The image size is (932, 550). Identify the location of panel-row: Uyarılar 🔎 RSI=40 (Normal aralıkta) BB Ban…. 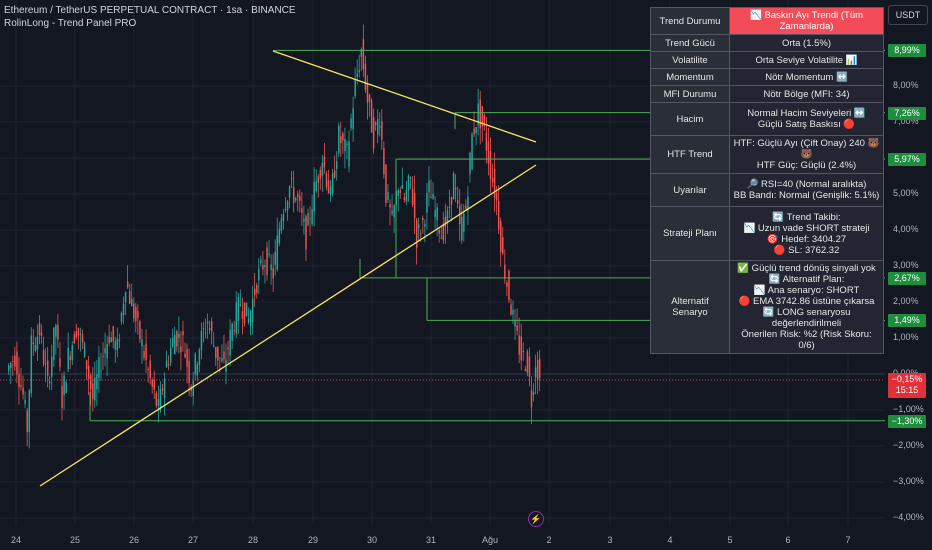
(767, 190).